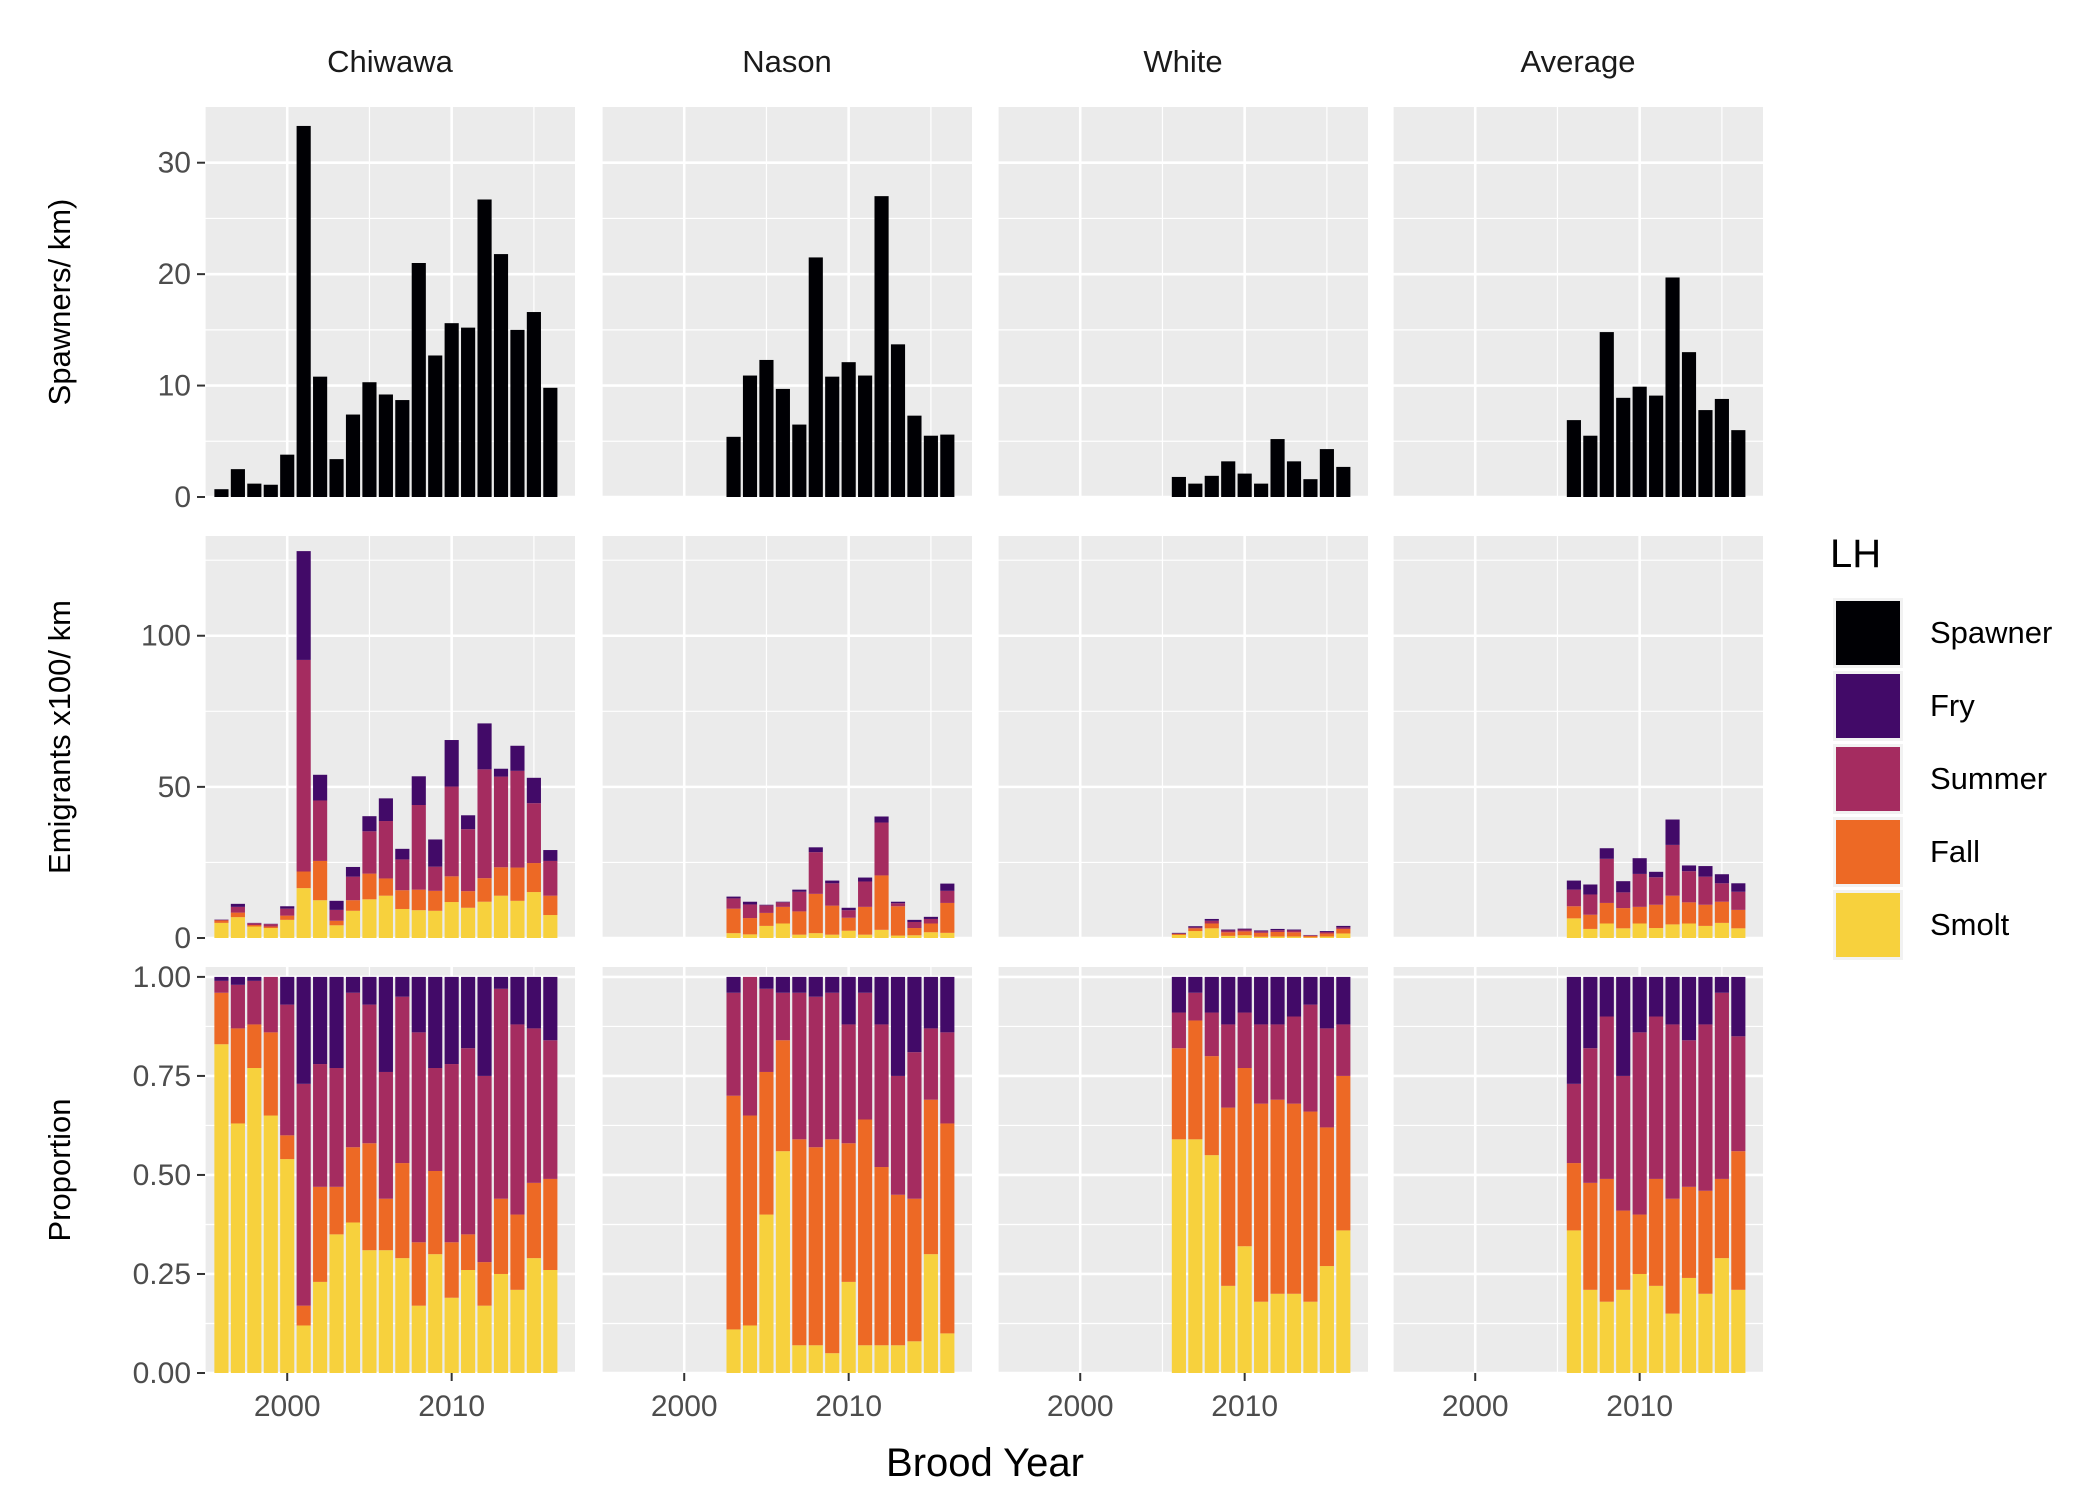 The image size is (2100, 1505). What do you see at coordinates (1868, 925) in the screenshot?
I see `legend-swatch-smolt` at bounding box center [1868, 925].